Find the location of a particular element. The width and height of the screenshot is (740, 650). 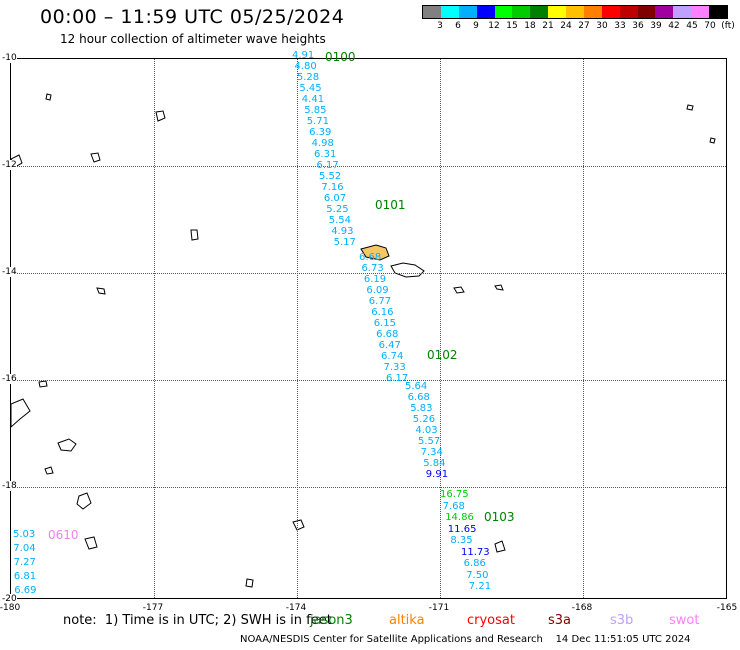

wave-height-reading: 5.83 is located at coordinates (421, 408).